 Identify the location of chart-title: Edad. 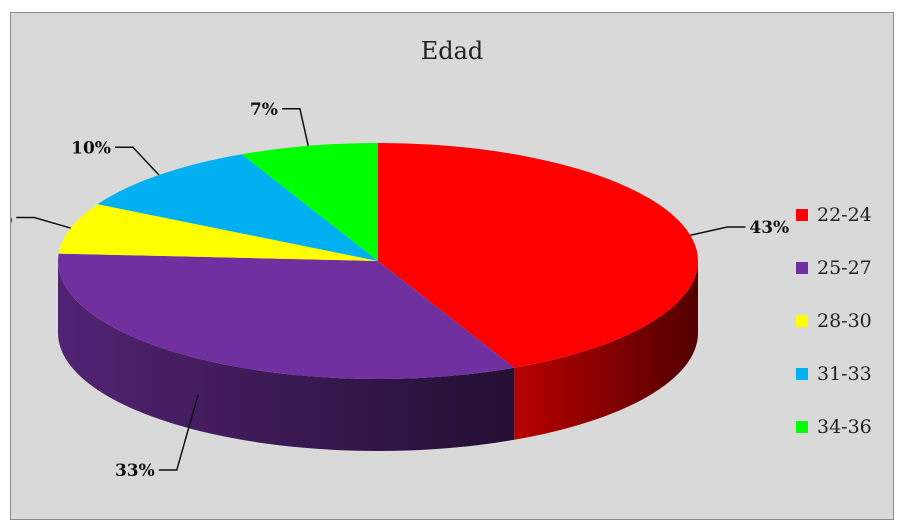
(452, 51).